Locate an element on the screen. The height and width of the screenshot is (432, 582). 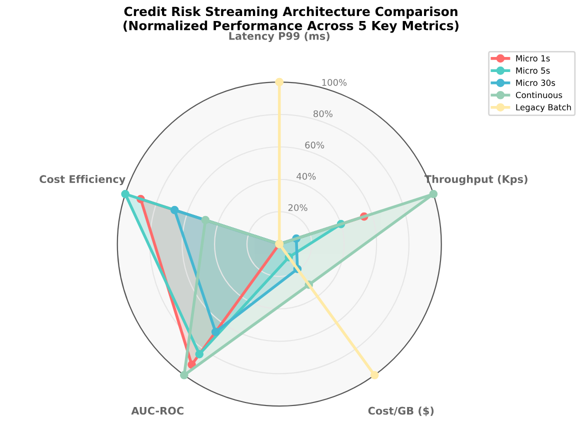
y-tick-label: 100% is located at coordinates (334, 82).